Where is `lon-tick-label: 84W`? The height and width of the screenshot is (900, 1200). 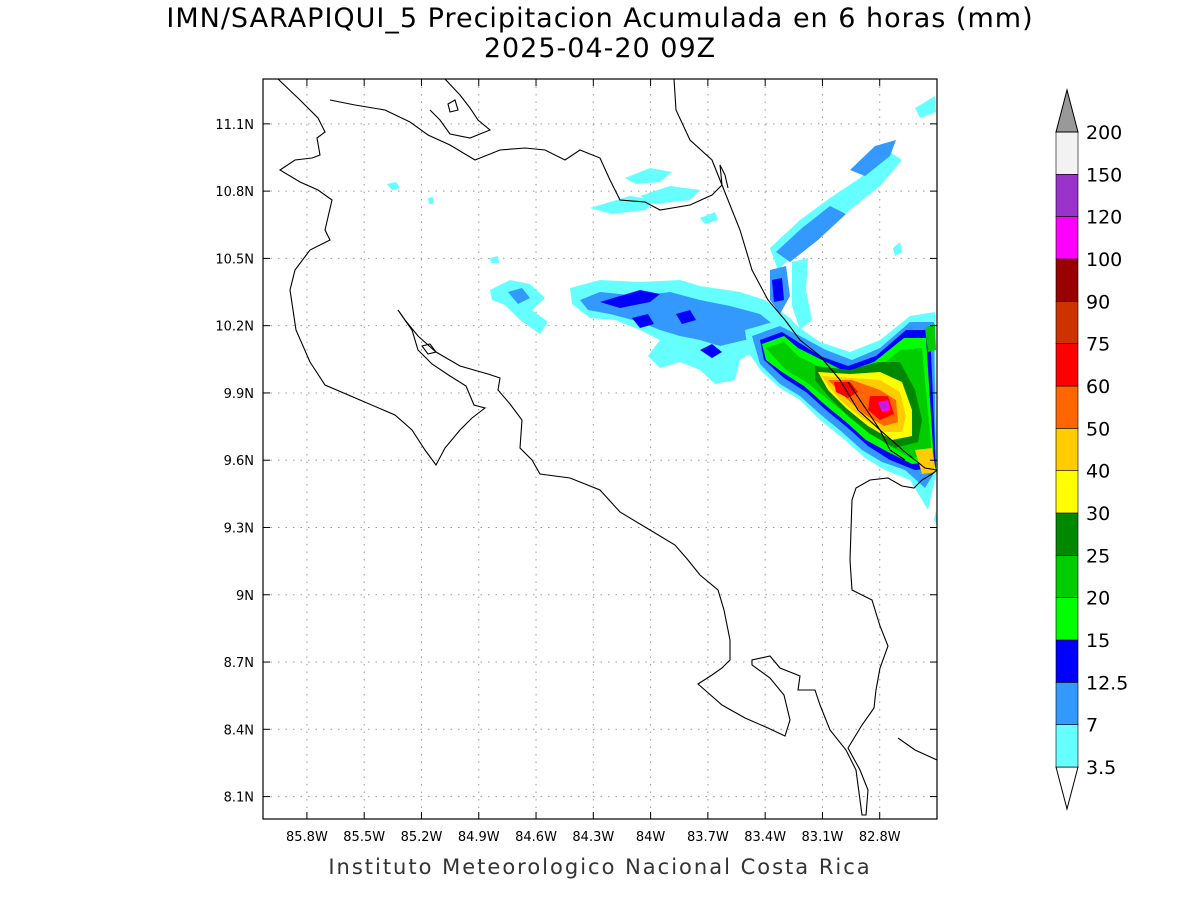
lon-tick-label: 84W is located at coordinates (651, 837).